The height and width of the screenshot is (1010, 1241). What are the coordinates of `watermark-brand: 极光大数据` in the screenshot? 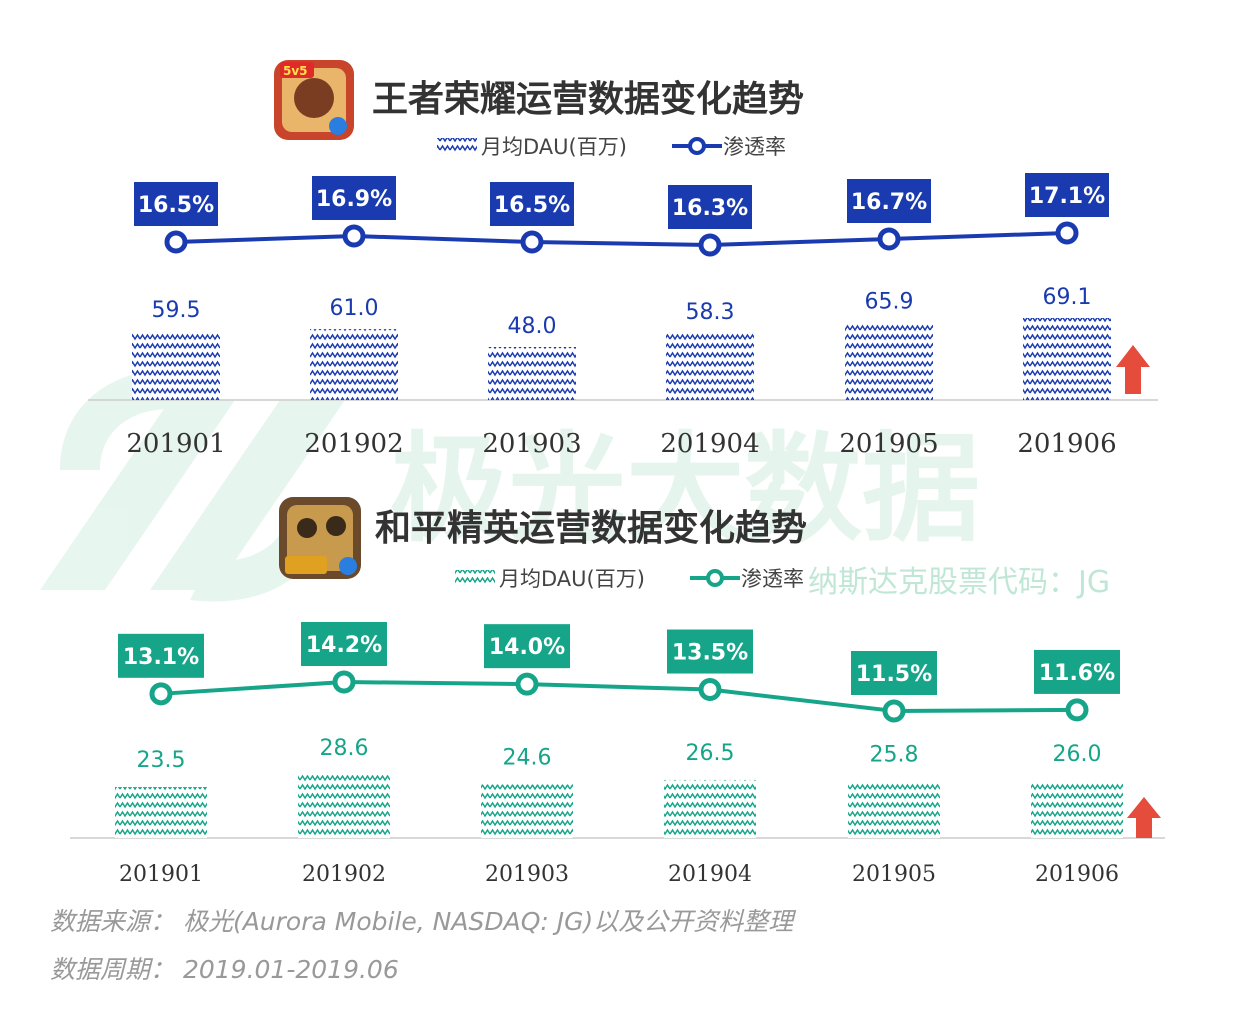 It's located at (685, 489).